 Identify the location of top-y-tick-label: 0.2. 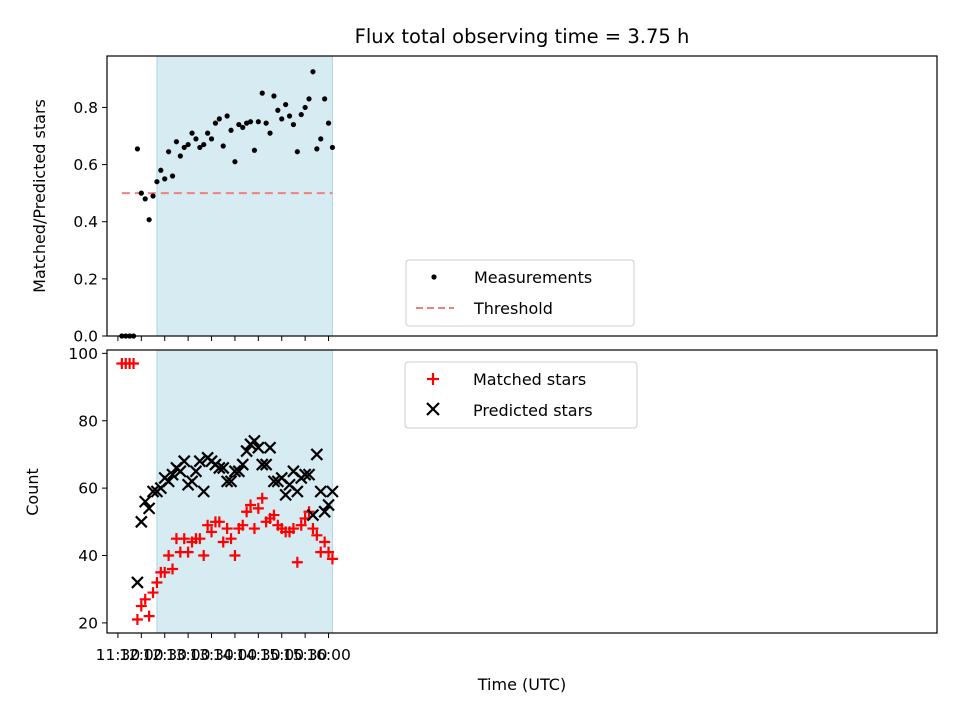
(85, 279).